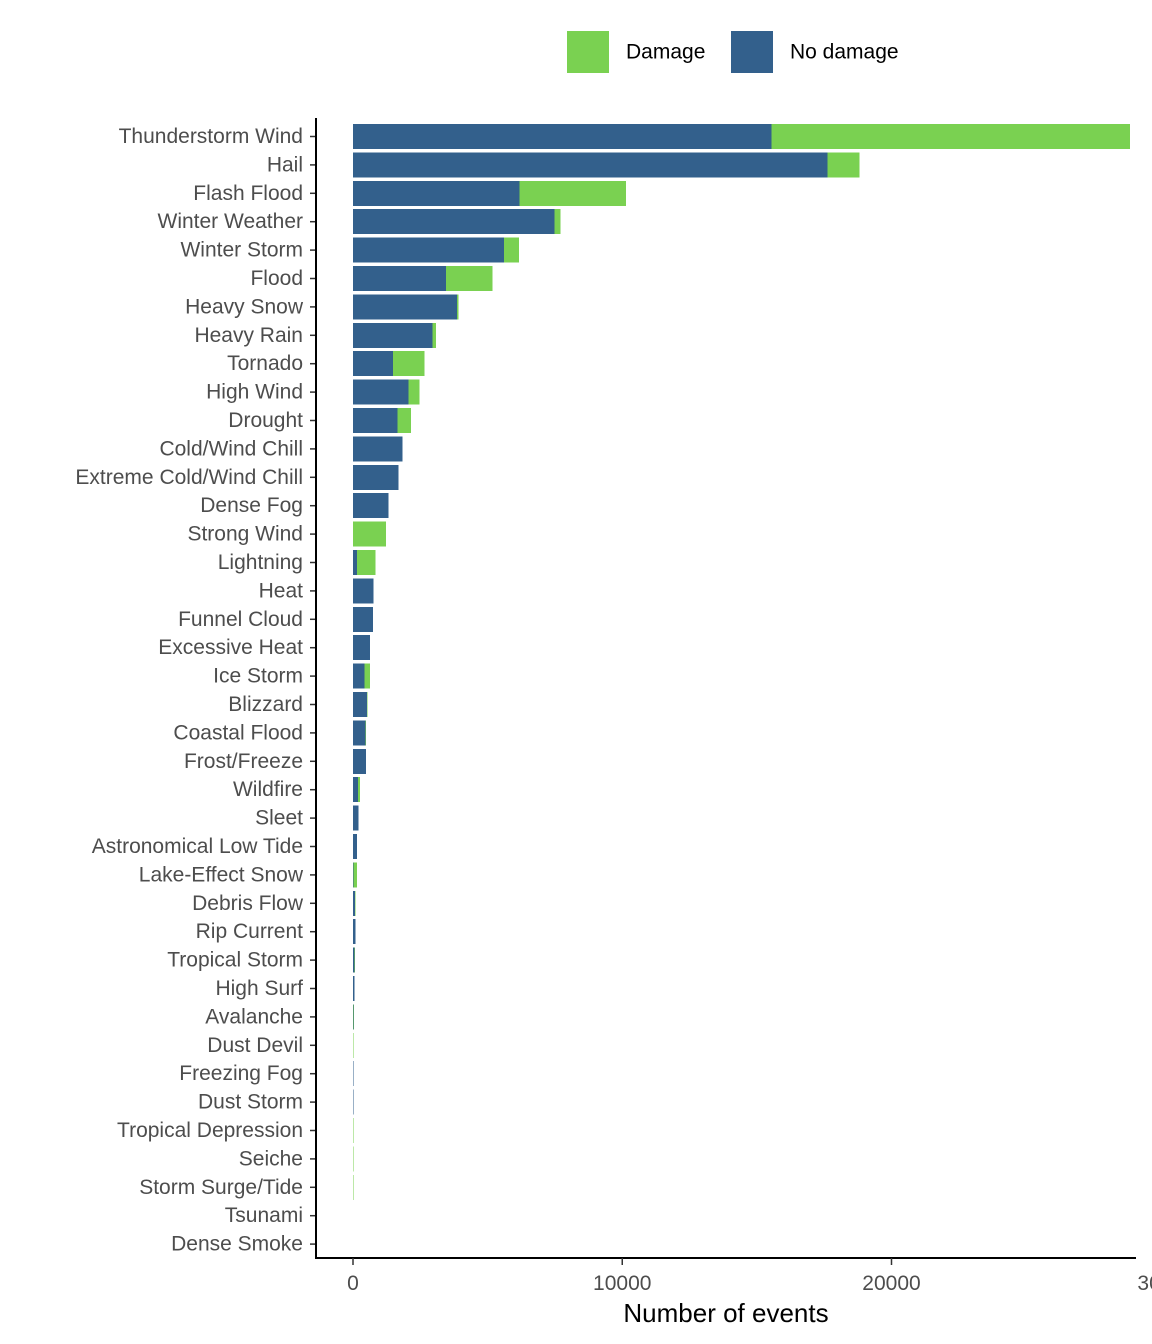  Describe the element at coordinates (230, 647) in the screenshot. I see `y-tick-label: Excessive Heat` at that location.